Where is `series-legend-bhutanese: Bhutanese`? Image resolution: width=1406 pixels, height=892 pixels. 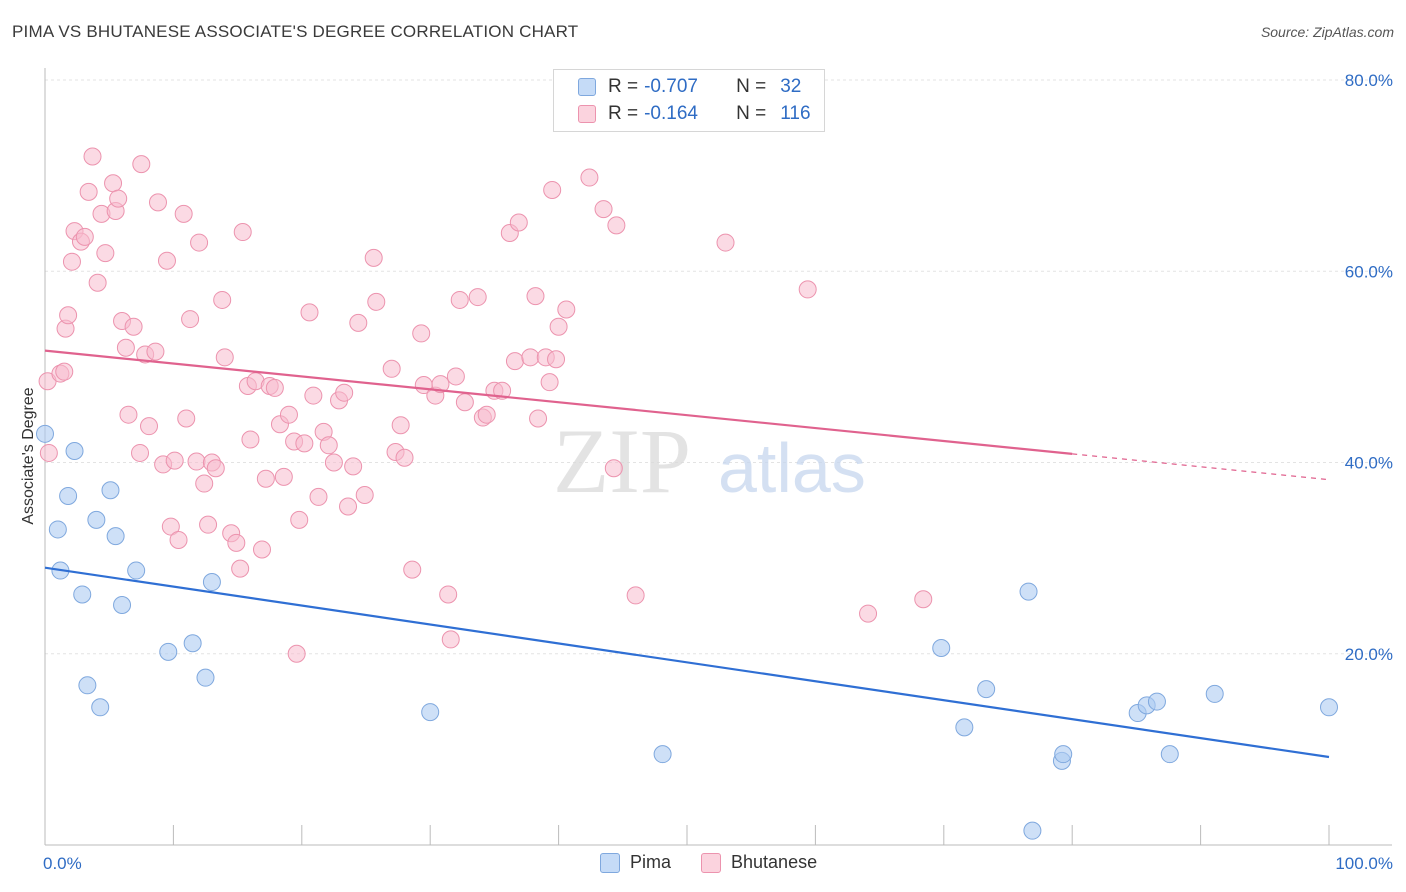 series-legend-bhutanese: Bhutanese is located at coordinates (759, 862).